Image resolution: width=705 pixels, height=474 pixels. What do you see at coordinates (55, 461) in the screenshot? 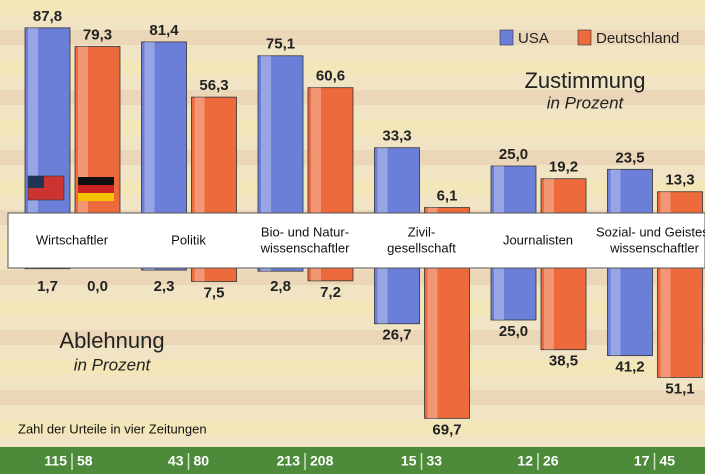
I see `count-label: 115` at bounding box center [55, 461].